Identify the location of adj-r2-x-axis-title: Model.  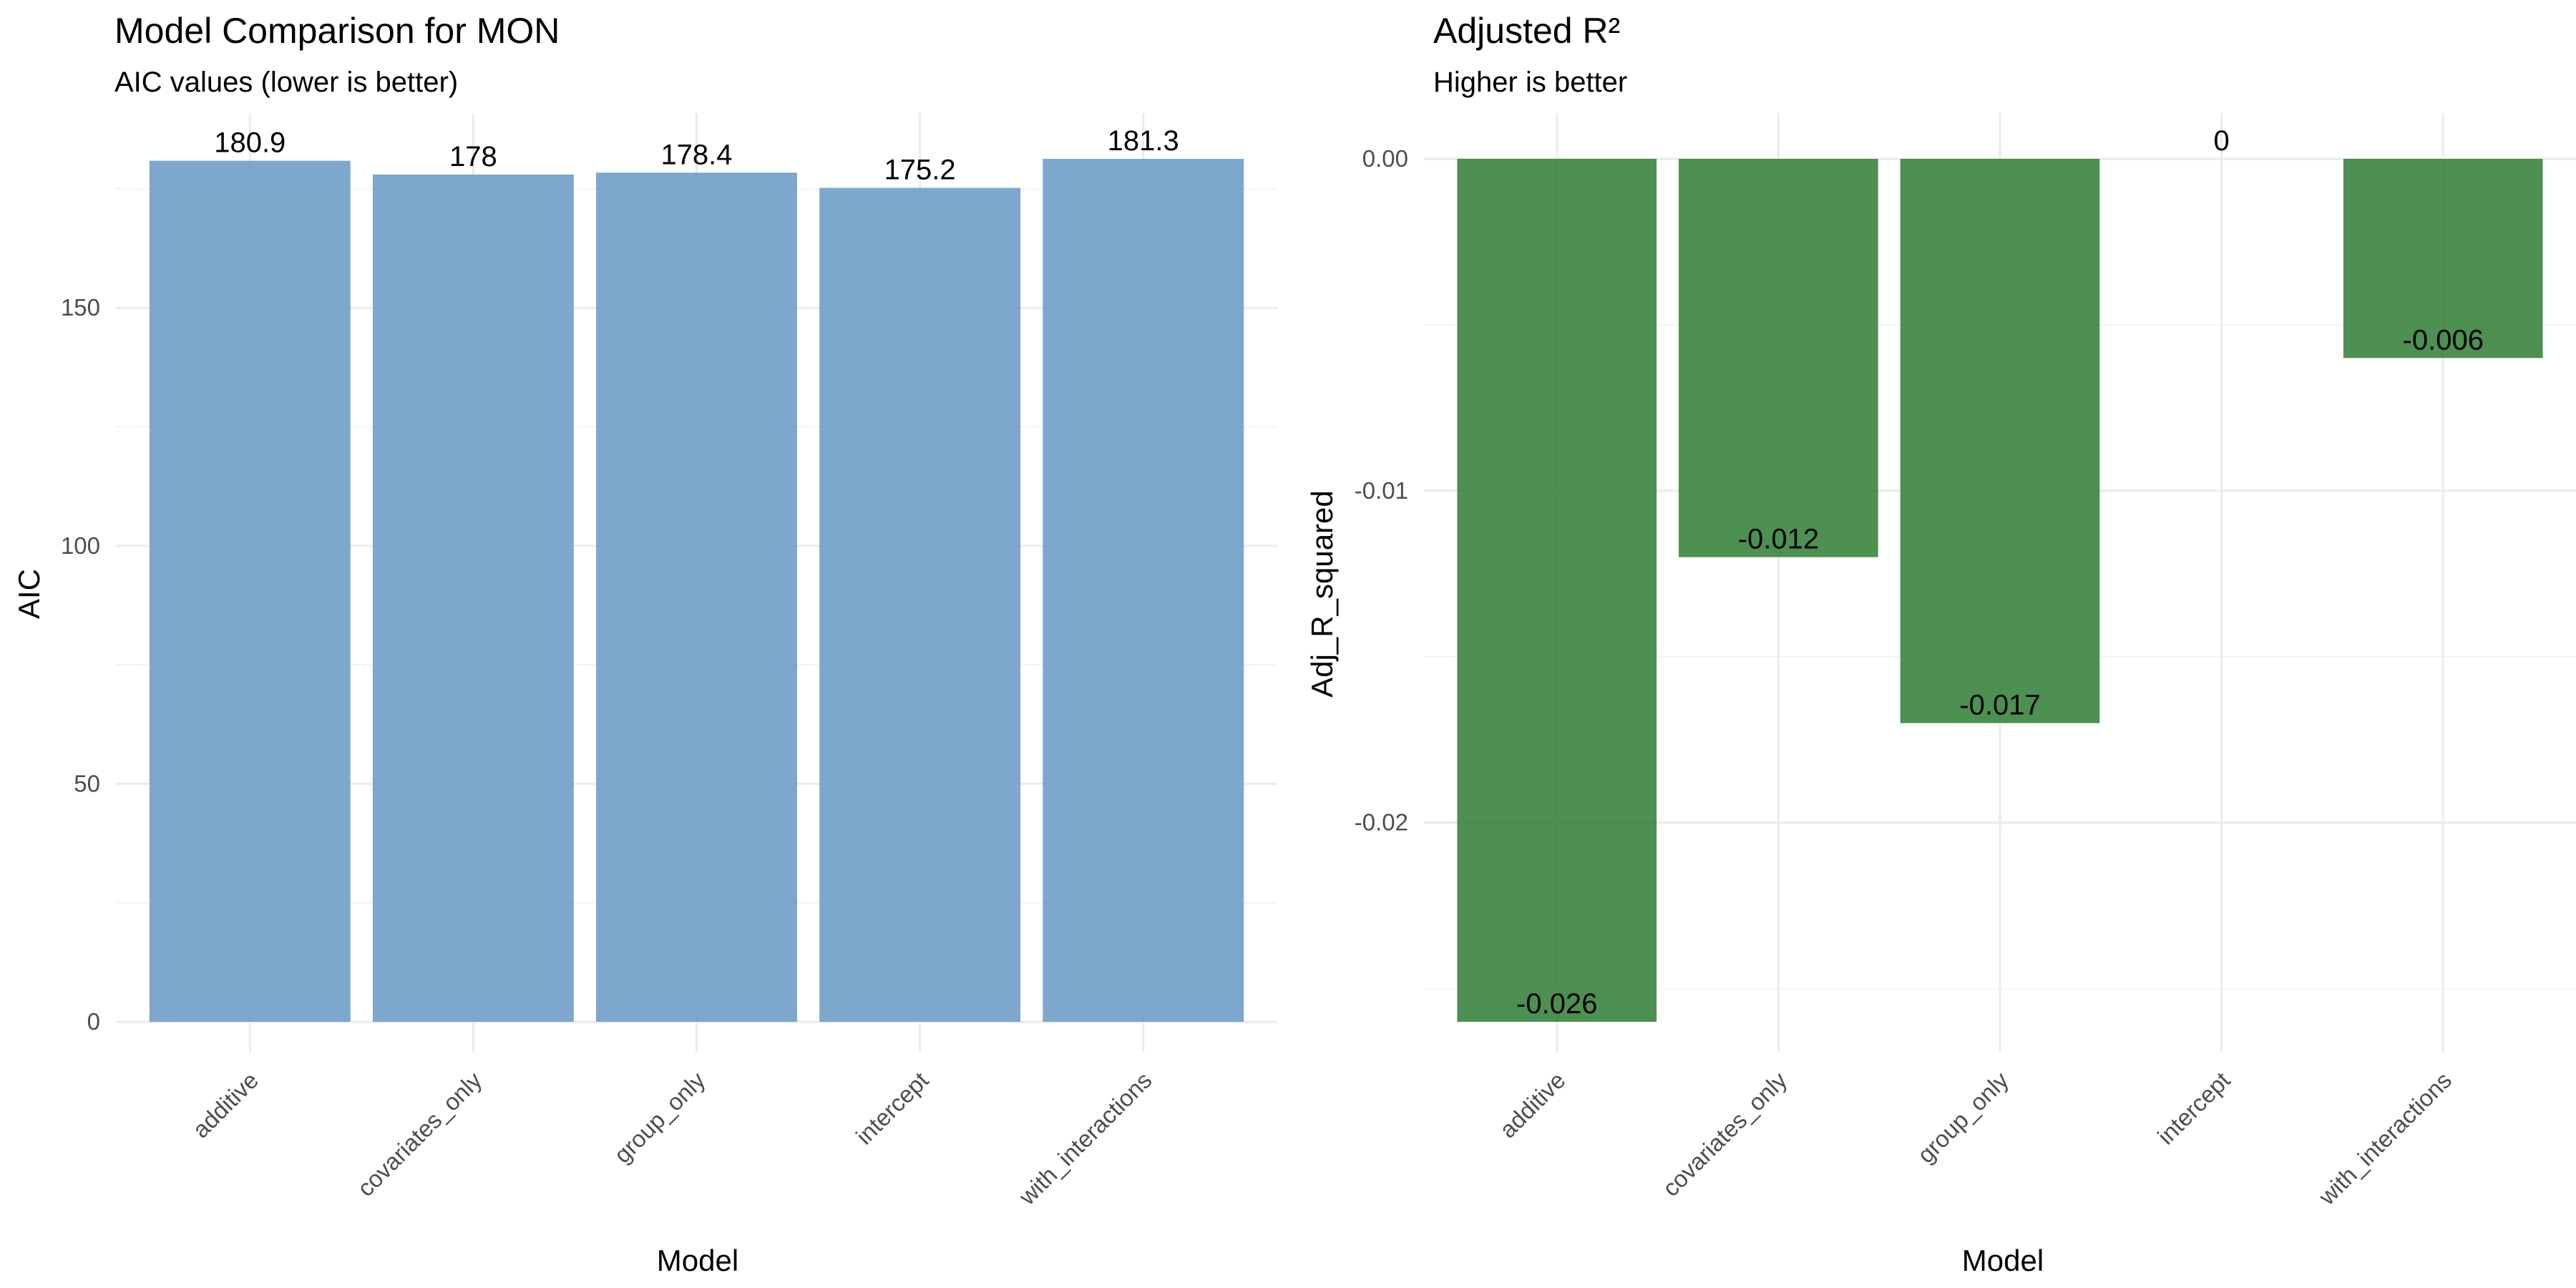
(2003, 1260).